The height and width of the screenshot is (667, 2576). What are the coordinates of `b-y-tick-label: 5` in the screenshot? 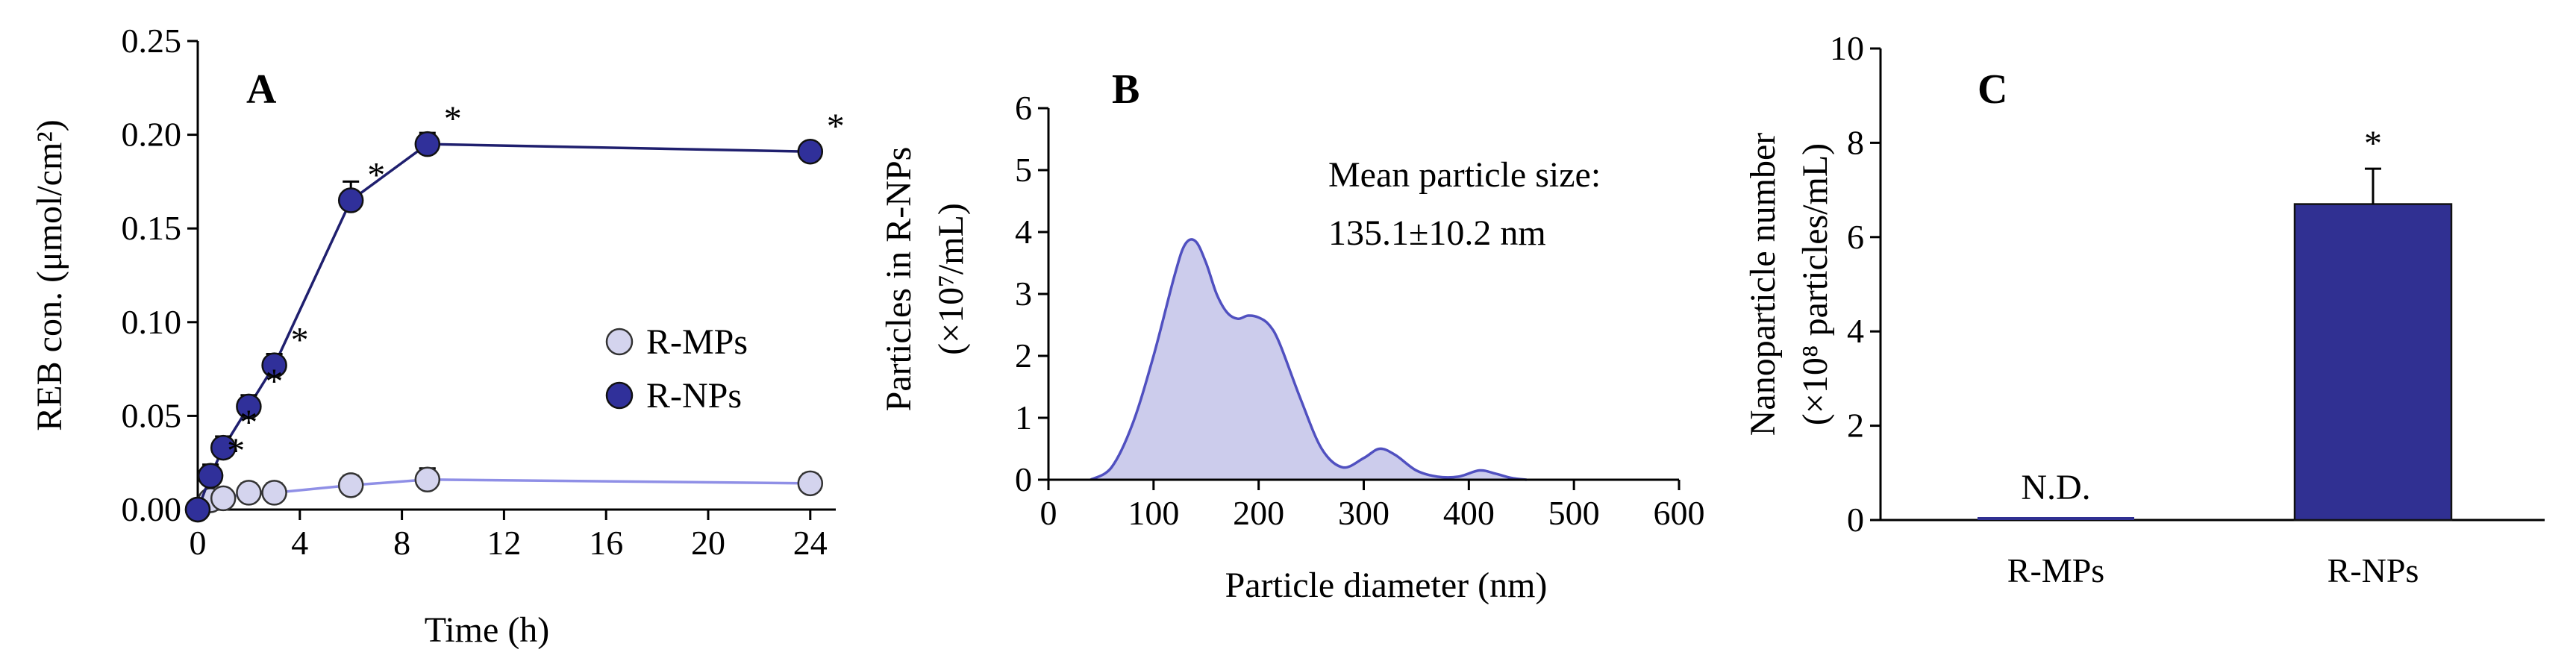 It's located at (1023, 170).